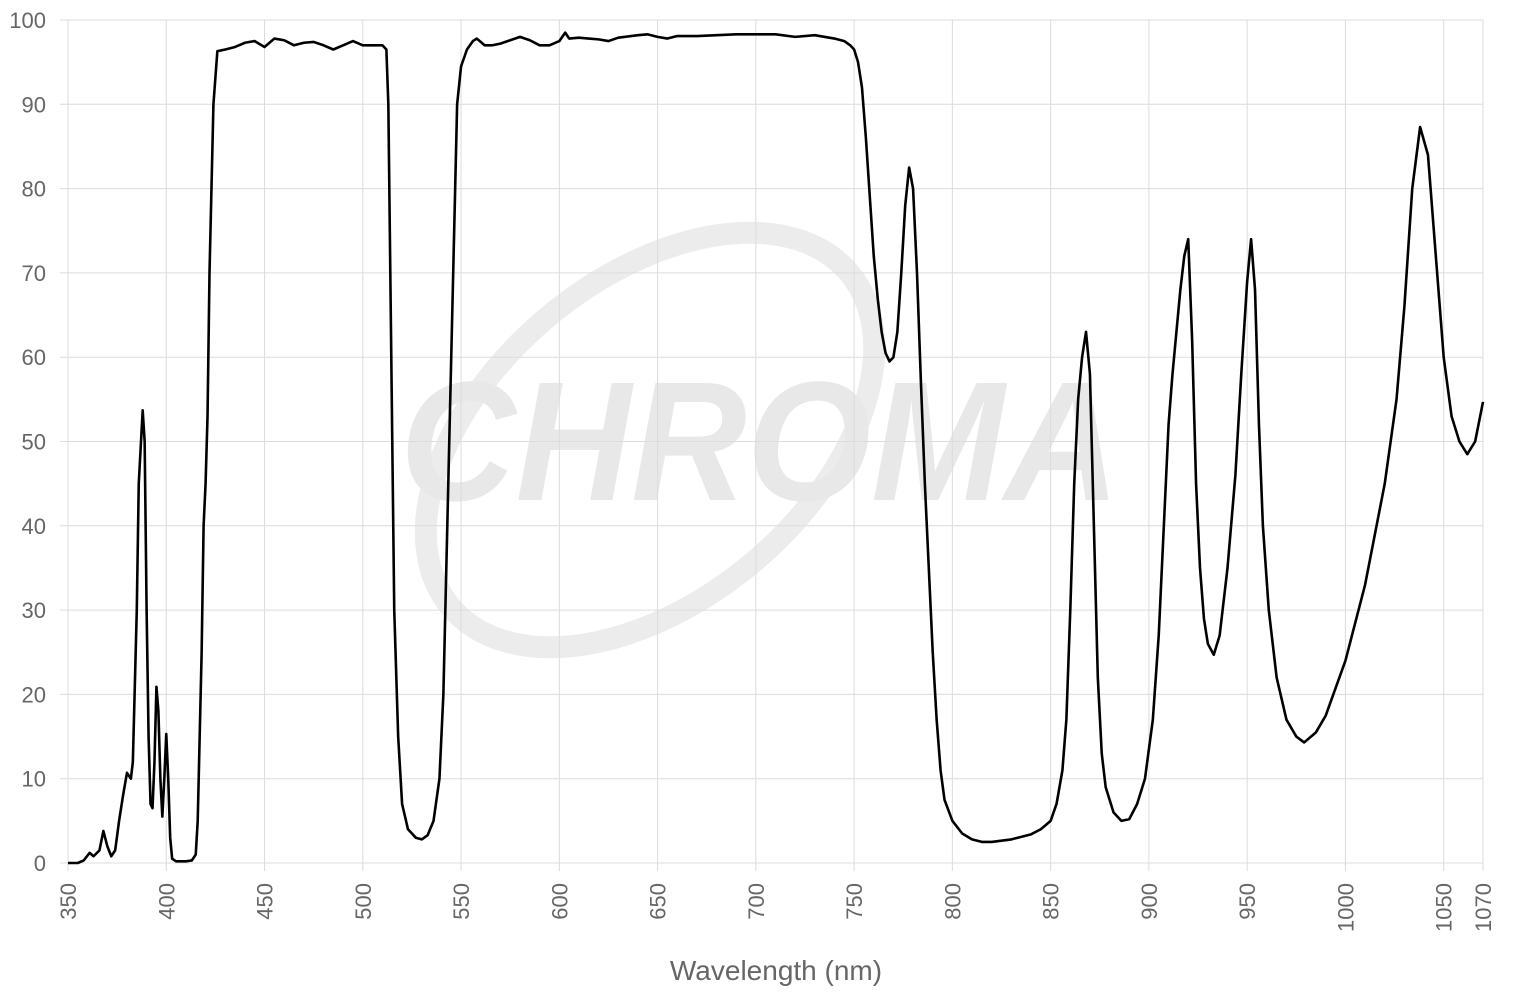  Describe the element at coordinates (27, 20) in the screenshot. I see `y-tick-label: 100` at that location.